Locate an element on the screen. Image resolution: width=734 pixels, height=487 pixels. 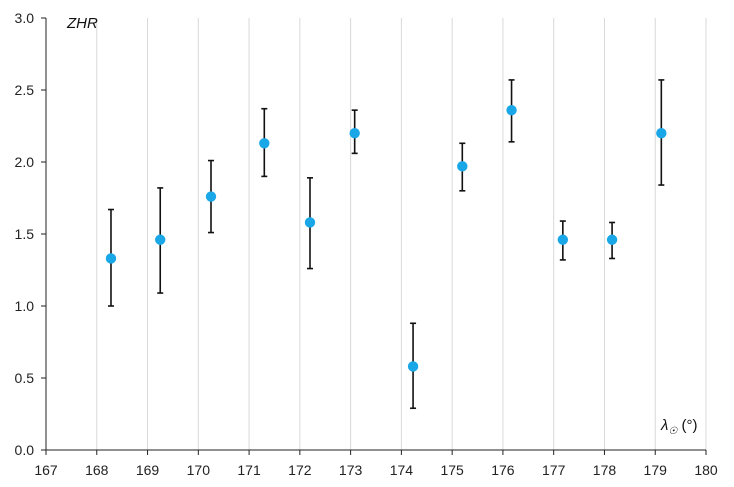
x-tick-label: 179 is located at coordinates (656, 470).